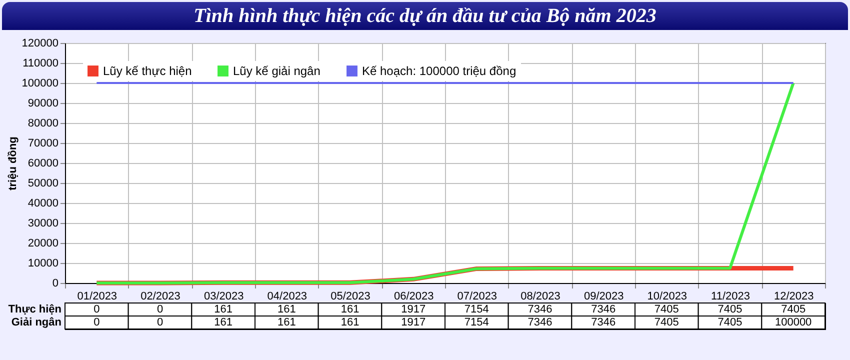  I want to click on y-tick-label: 110000, so click(40, 64).